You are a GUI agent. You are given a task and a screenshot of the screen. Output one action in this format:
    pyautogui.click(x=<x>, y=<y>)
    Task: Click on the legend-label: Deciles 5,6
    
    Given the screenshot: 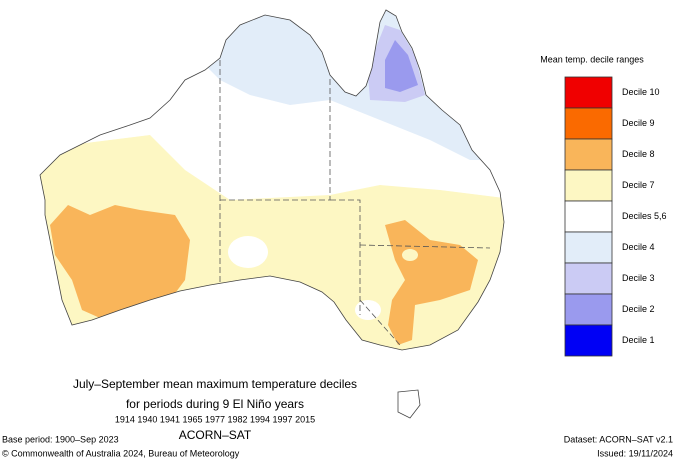 What is the action you would take?
    pyautogui.click(x=644, y=216)
    